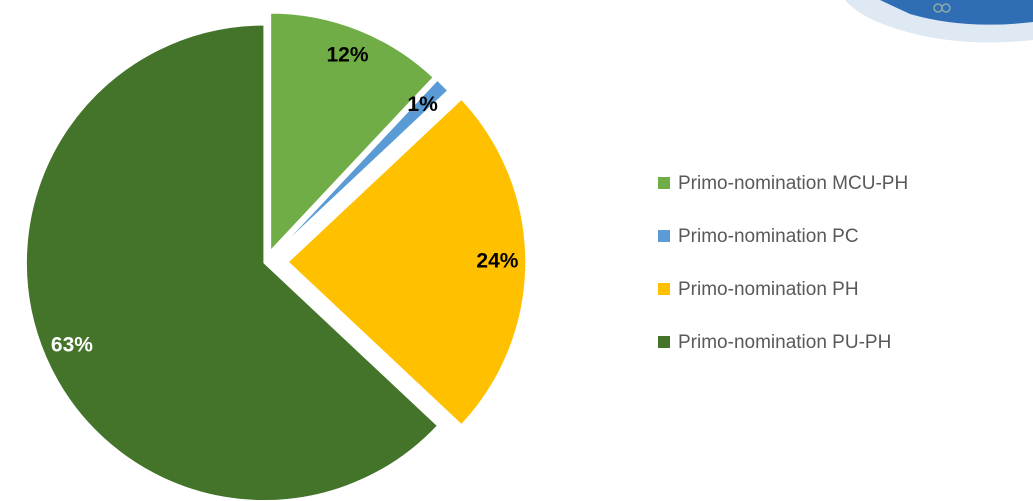 The image size is (1033, 501). Describe the element at coordinates (422, 104) in the screenshot. I see `data-label: 1%` at that location.